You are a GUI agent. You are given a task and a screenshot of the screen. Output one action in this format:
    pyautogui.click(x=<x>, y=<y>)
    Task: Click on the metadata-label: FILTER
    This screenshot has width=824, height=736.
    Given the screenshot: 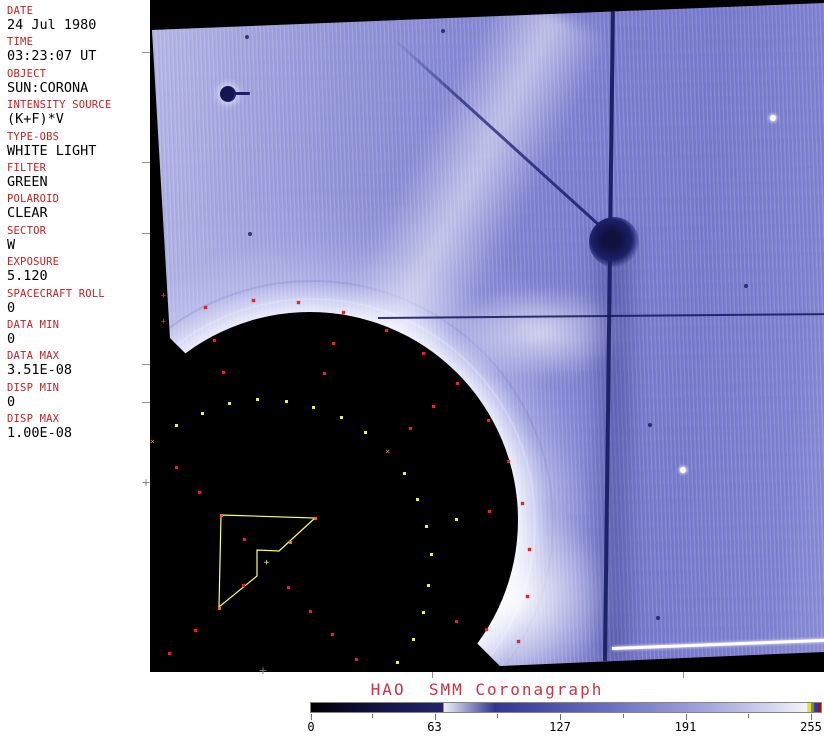 What is the action you would take?
    pyautogui.click(x=27, y=167)
    